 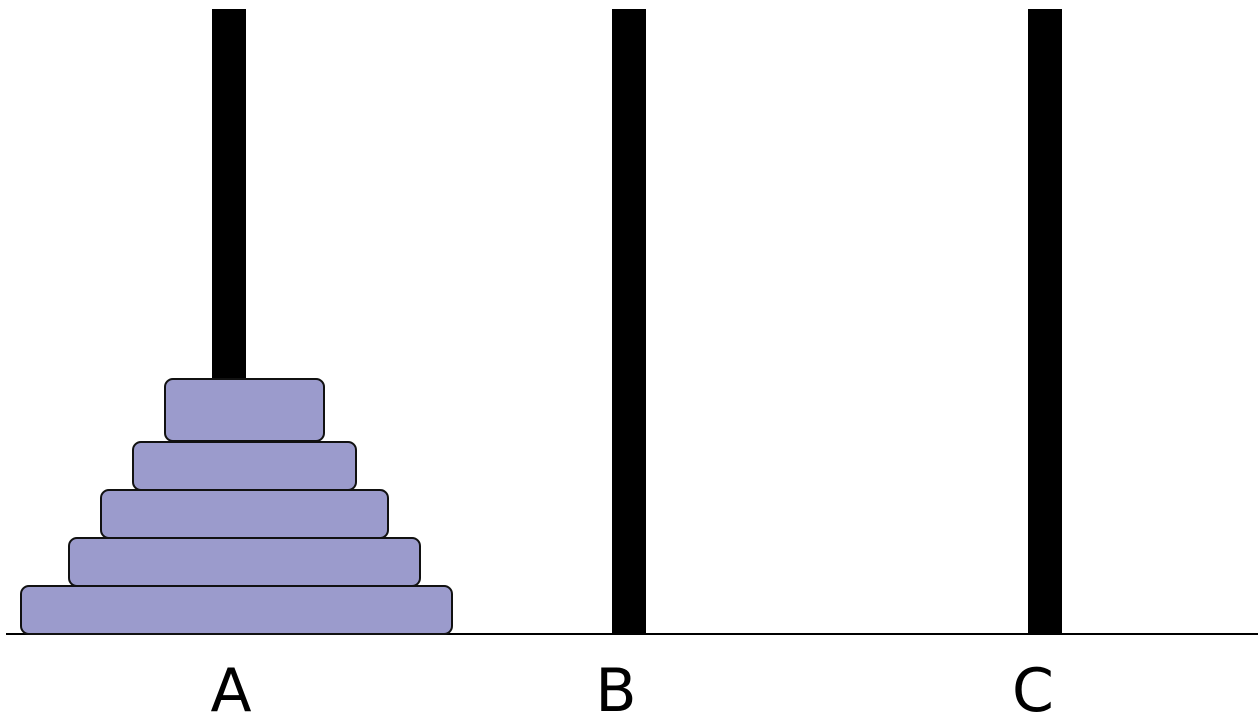 I want to click on peg-label-b: B, so click(x=616, y=691).